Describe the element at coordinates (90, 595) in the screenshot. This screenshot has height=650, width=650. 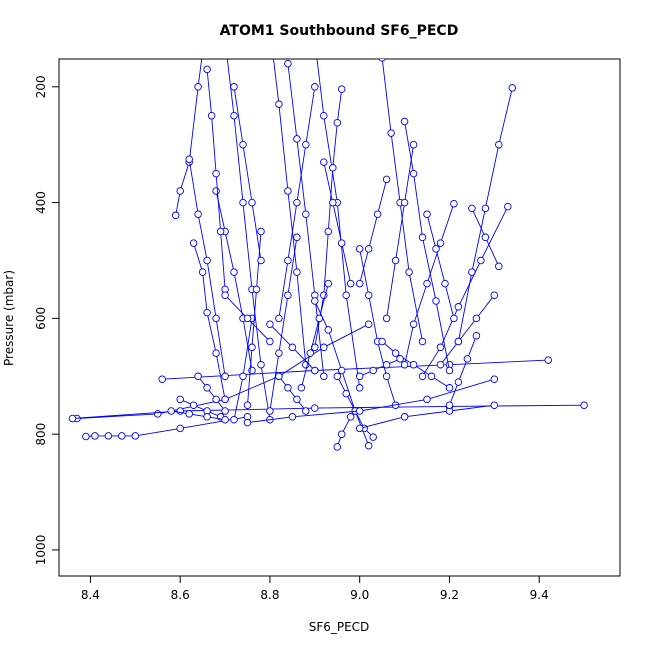
I see `x-tick-label: 8.4` at that location.